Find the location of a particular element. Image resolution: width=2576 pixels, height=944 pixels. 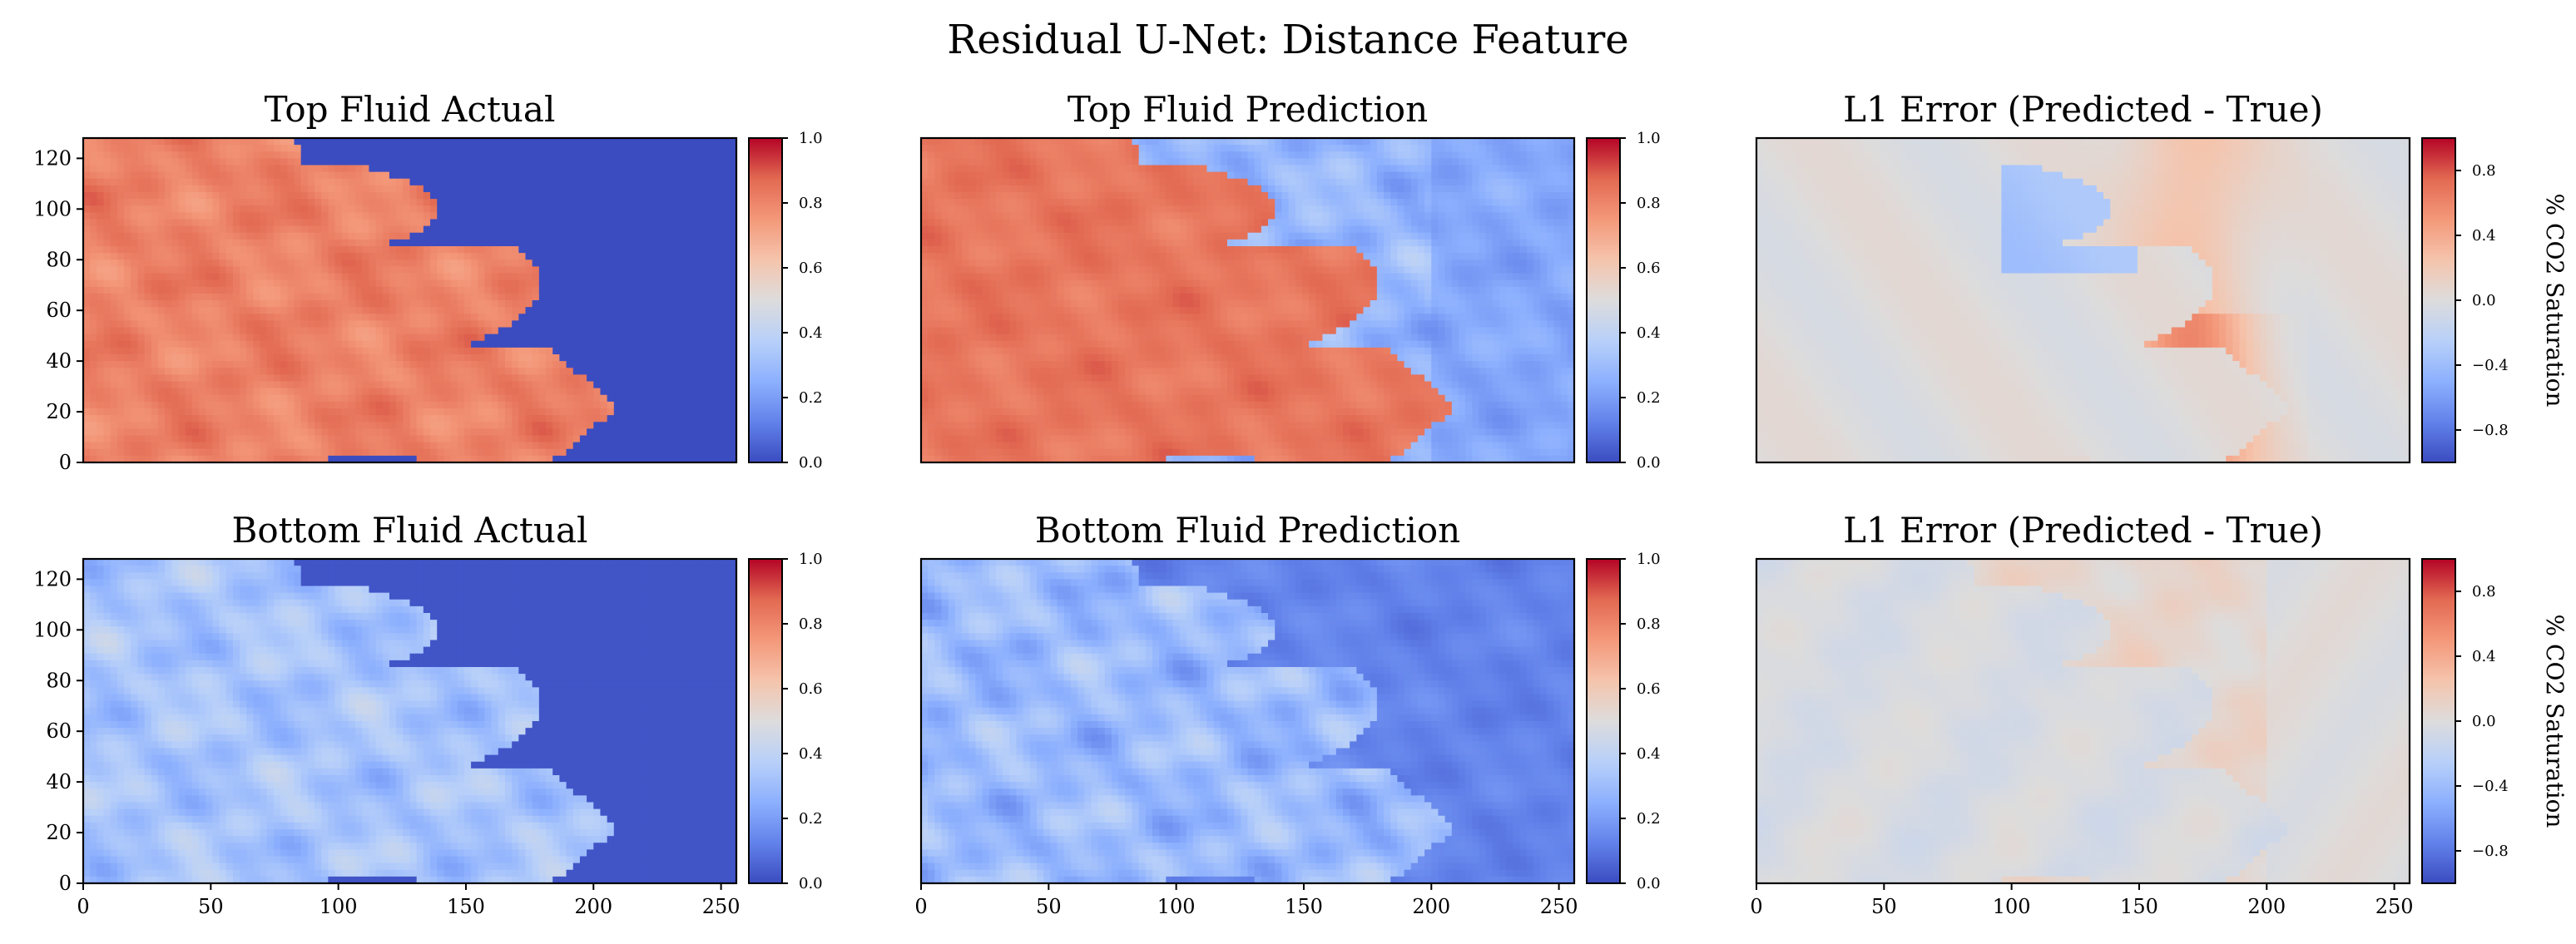

heatmap-top_pred is located at coordinates (1248, 300).